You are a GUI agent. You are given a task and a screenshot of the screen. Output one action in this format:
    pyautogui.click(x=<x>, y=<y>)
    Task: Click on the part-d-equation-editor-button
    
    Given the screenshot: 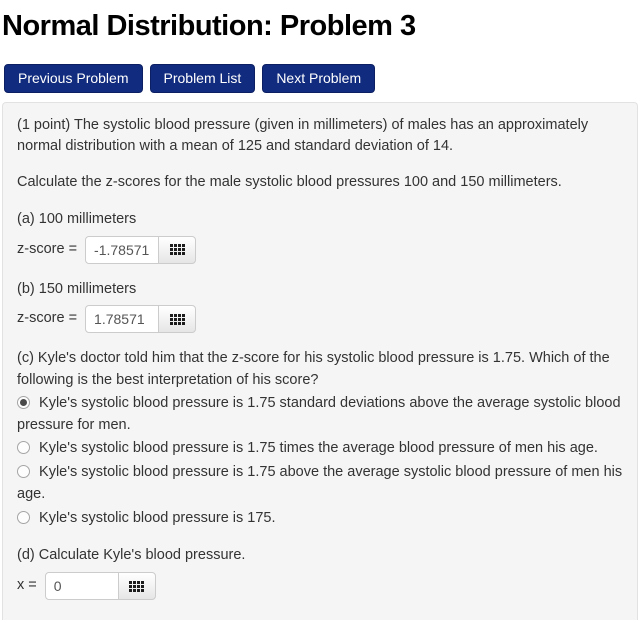 What is the action you would take?
    pyautogui.click(x=136, y=586)
    